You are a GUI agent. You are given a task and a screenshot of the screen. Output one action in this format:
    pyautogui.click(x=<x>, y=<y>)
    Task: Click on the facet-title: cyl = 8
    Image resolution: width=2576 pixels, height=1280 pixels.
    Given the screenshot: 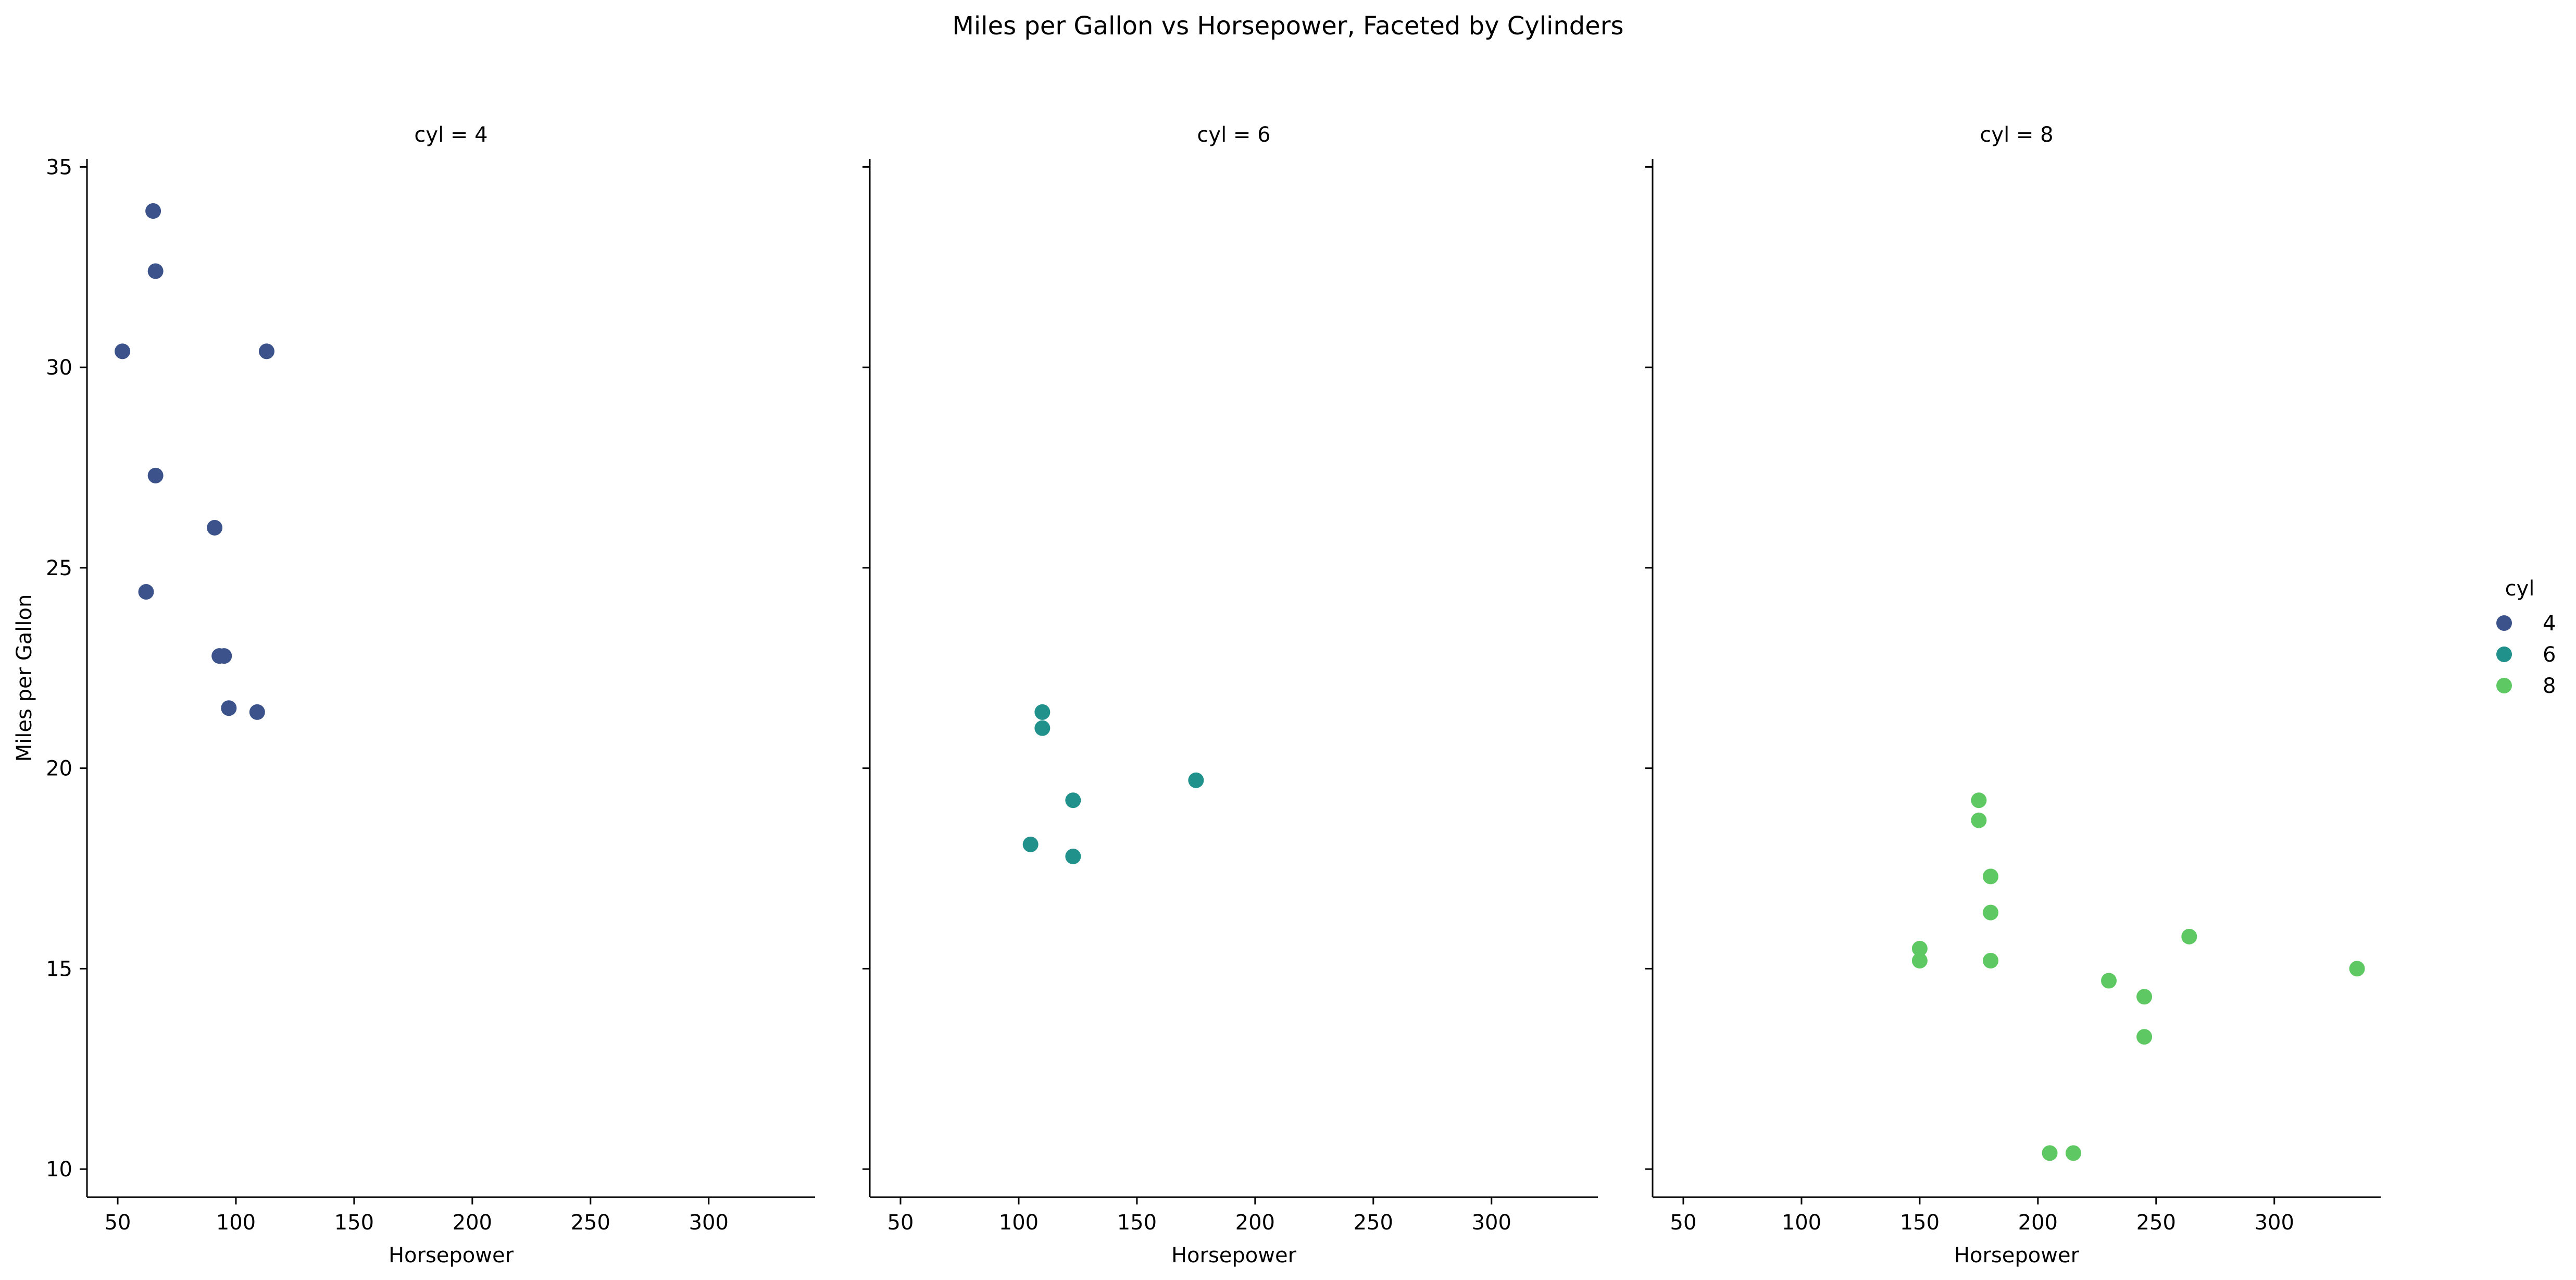 What is the action you would take?
    pyautogui.click(x=2016, y=135)
    